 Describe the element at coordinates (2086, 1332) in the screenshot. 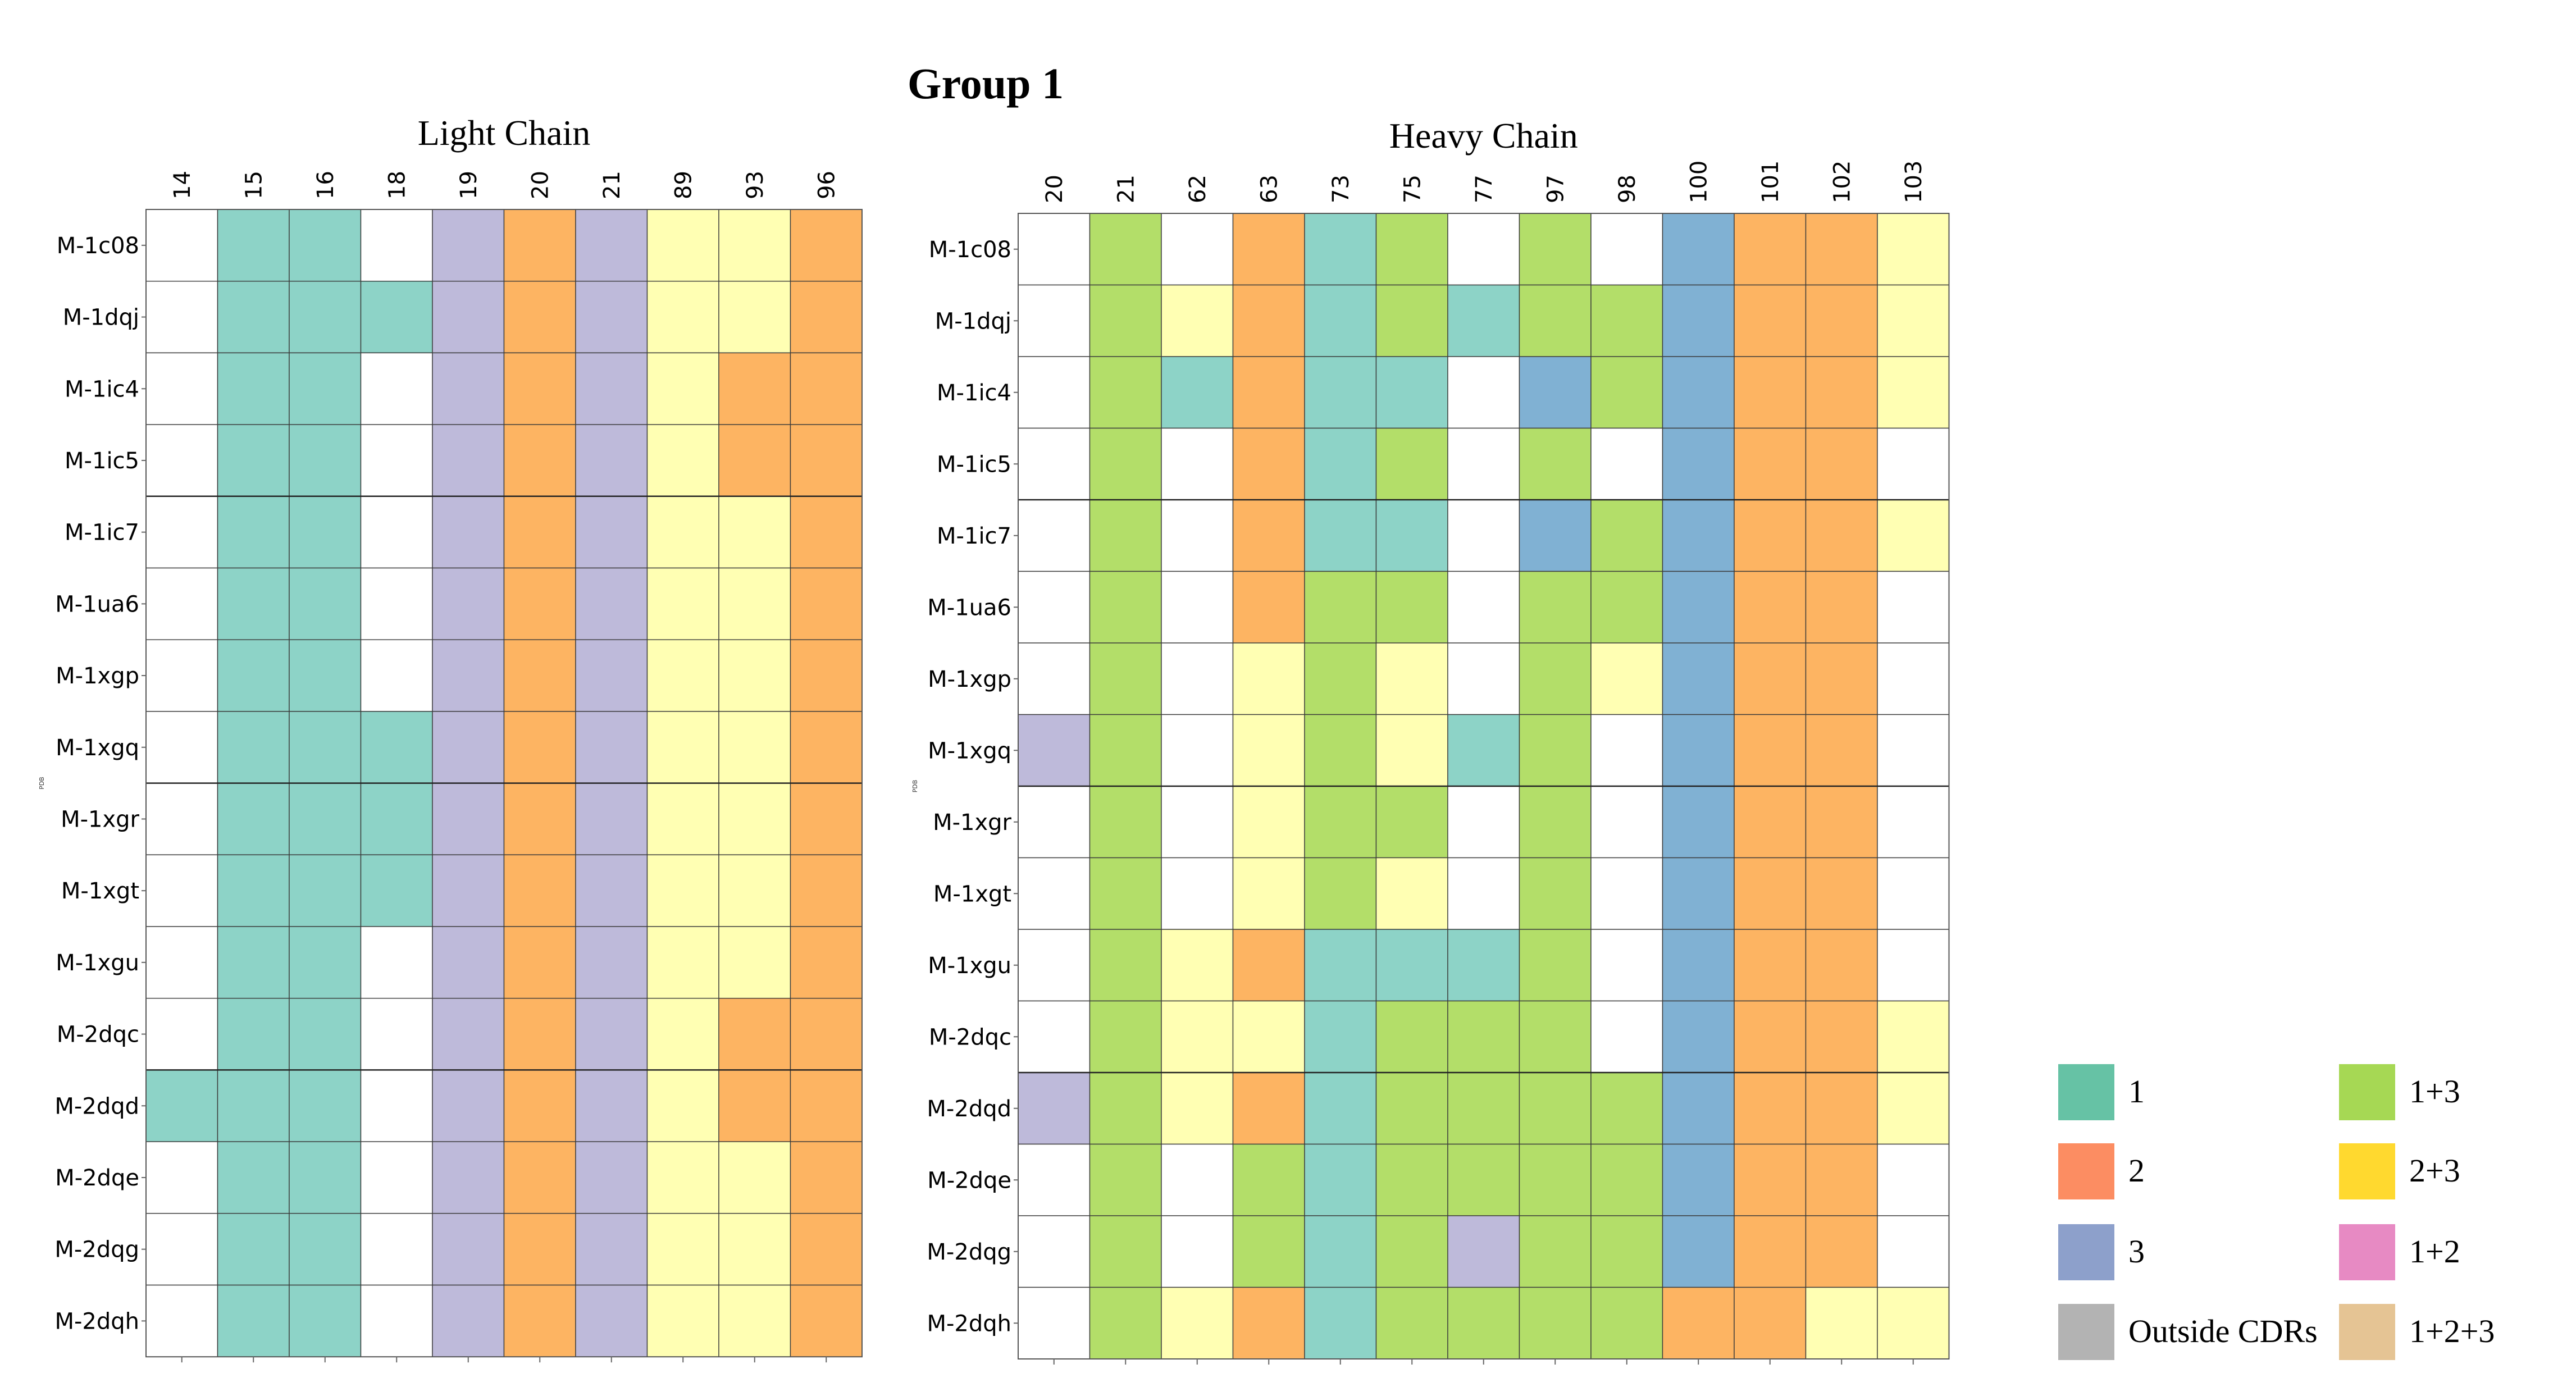

I see `legend-swatch-Outside CDRs` at that location.